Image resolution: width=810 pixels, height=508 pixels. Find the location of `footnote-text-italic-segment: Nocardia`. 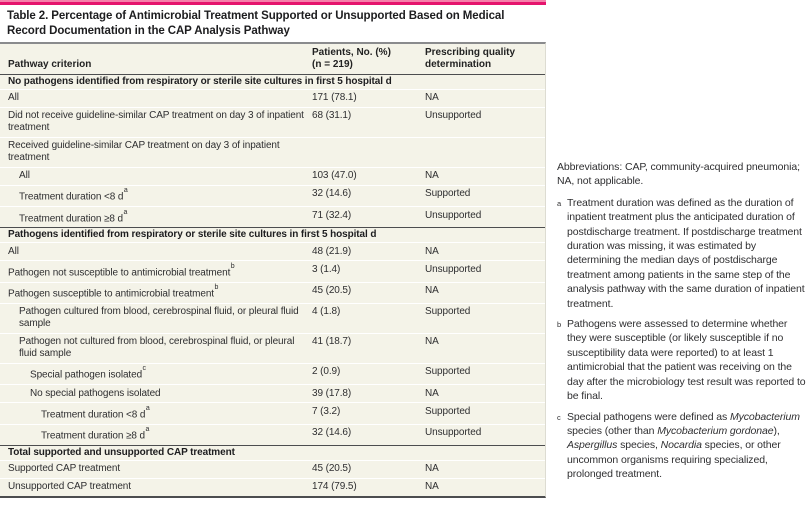

footnote-text-italic-segment: Nocardia is located at coordinates (681, 445).